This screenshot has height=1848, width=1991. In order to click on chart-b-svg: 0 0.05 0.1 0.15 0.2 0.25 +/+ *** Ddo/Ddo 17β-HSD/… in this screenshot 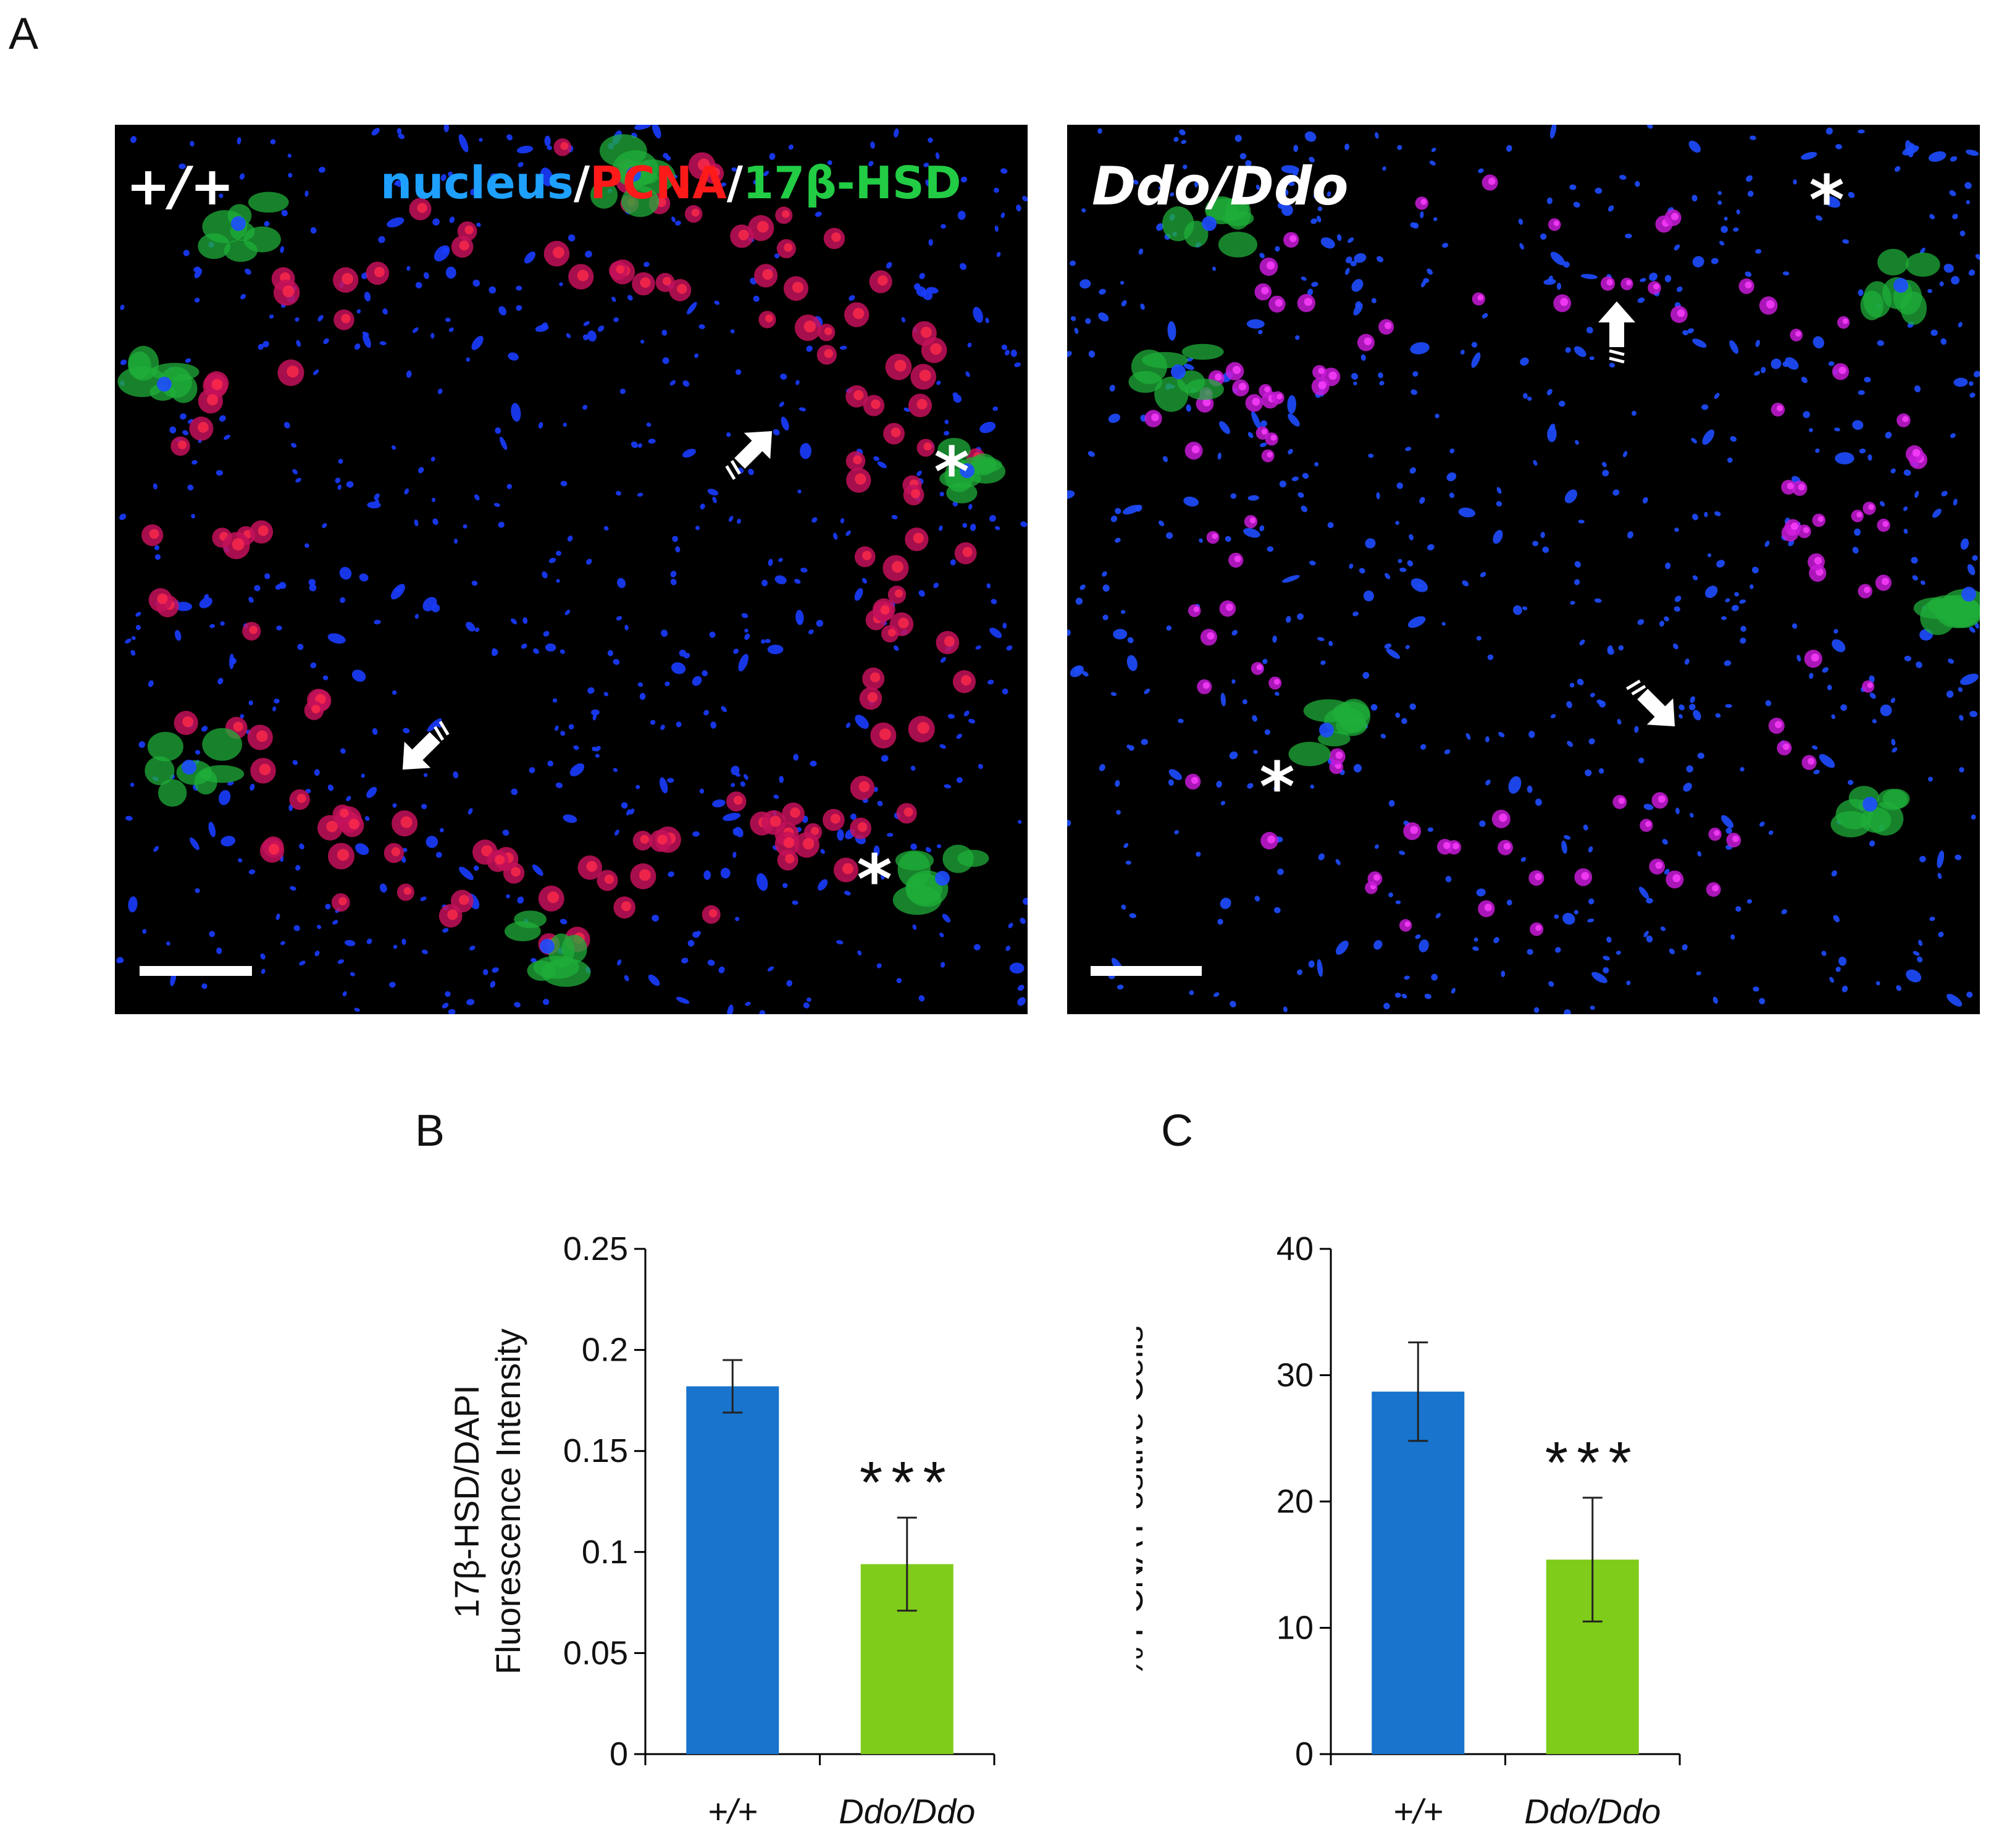, I will do `click(722, 1531)`.